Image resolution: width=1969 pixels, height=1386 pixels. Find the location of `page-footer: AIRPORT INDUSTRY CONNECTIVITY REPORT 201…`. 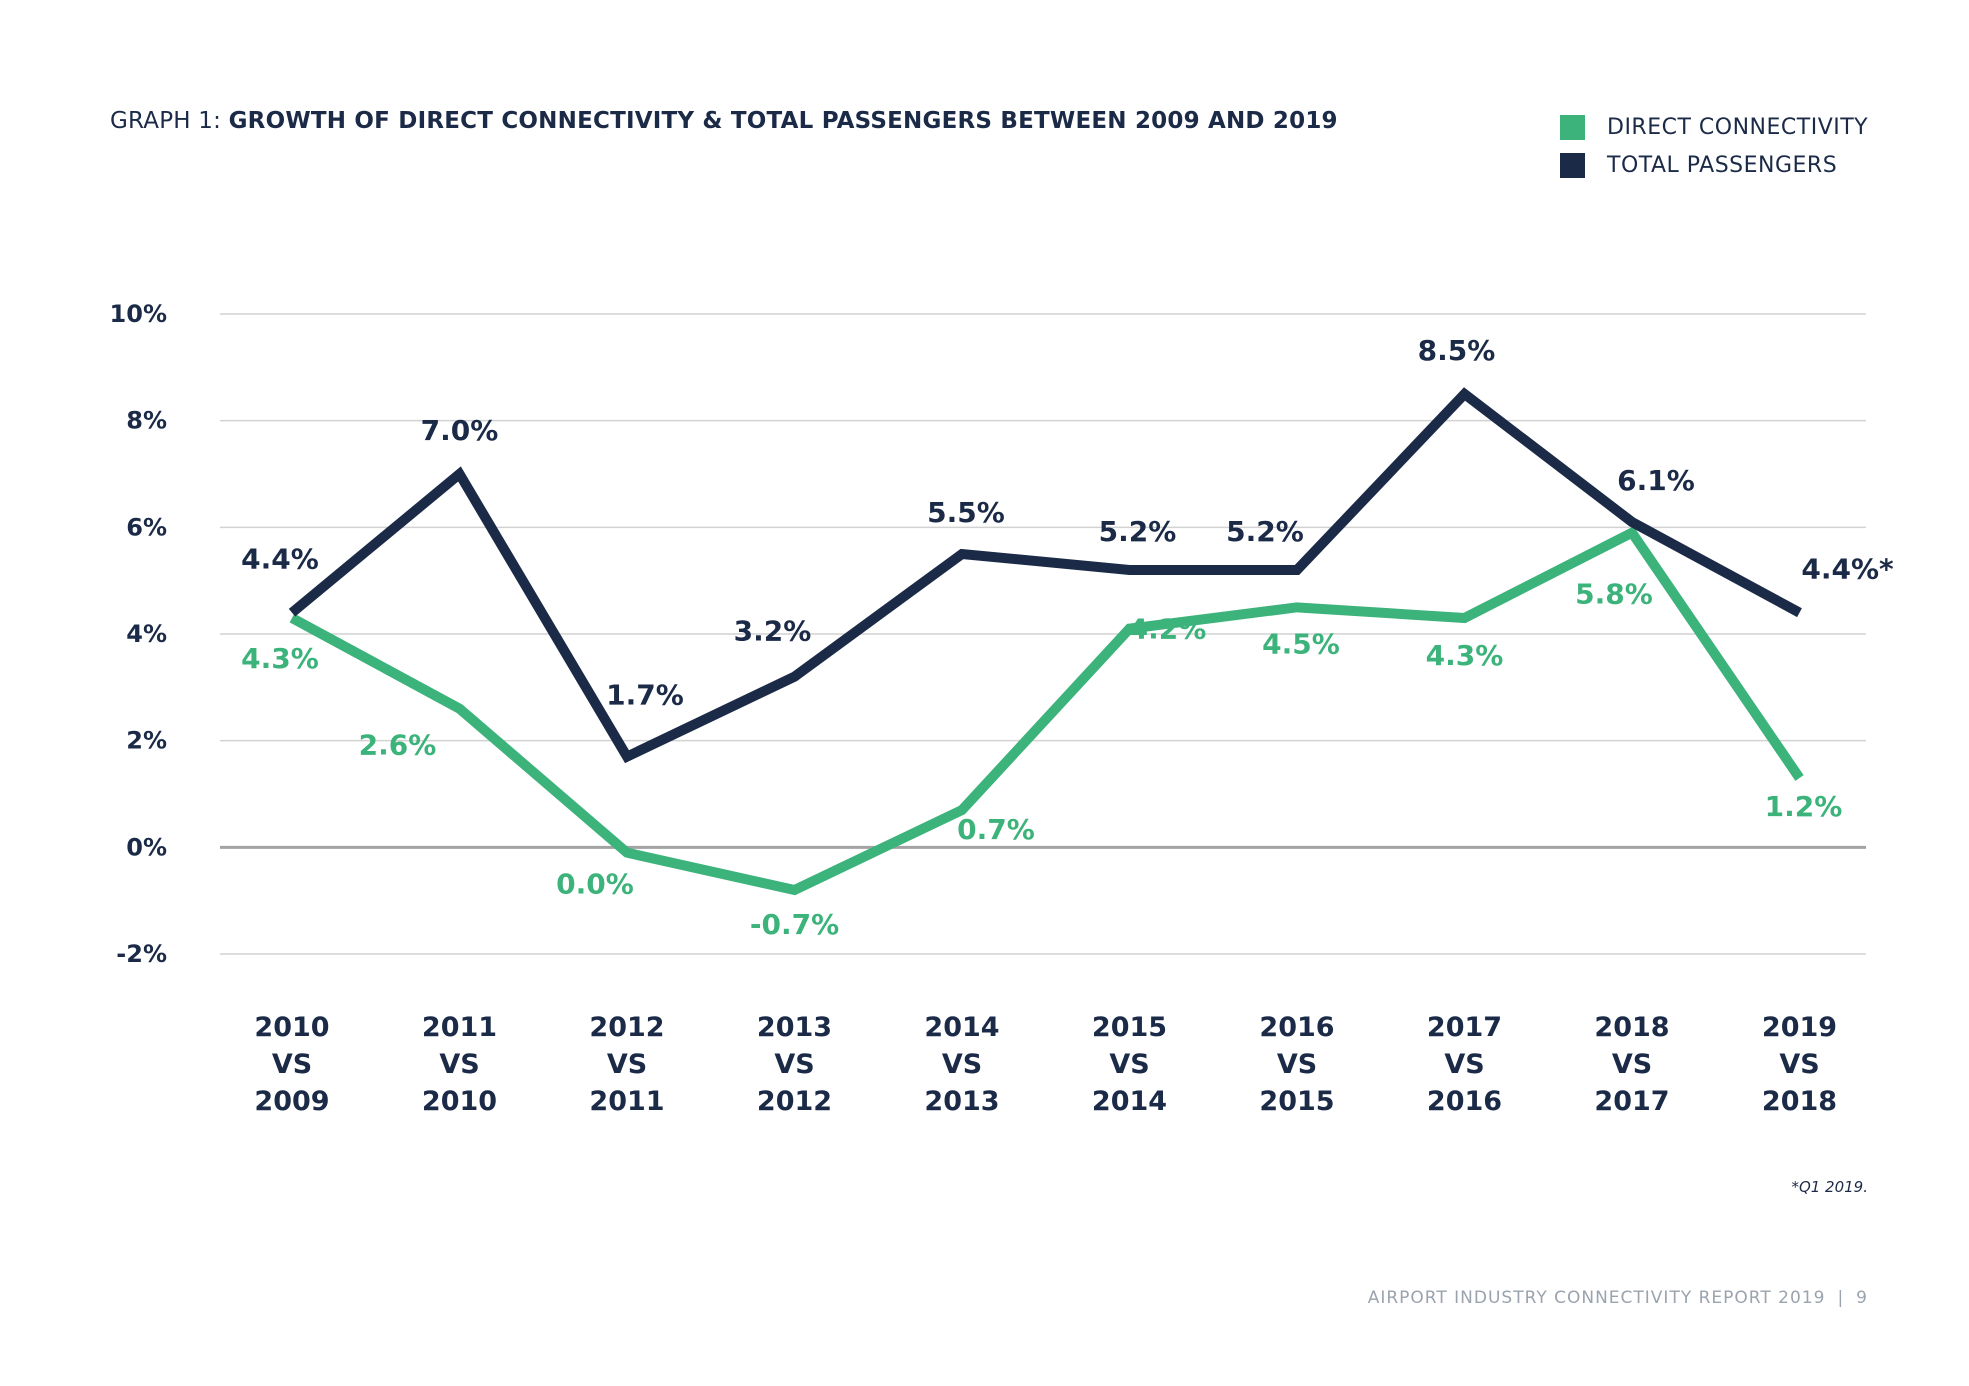

page-footer: AIRPORT INDUSTRY CONNECTIVITY REPORT 201… is located at coordinates (1618, 1298).